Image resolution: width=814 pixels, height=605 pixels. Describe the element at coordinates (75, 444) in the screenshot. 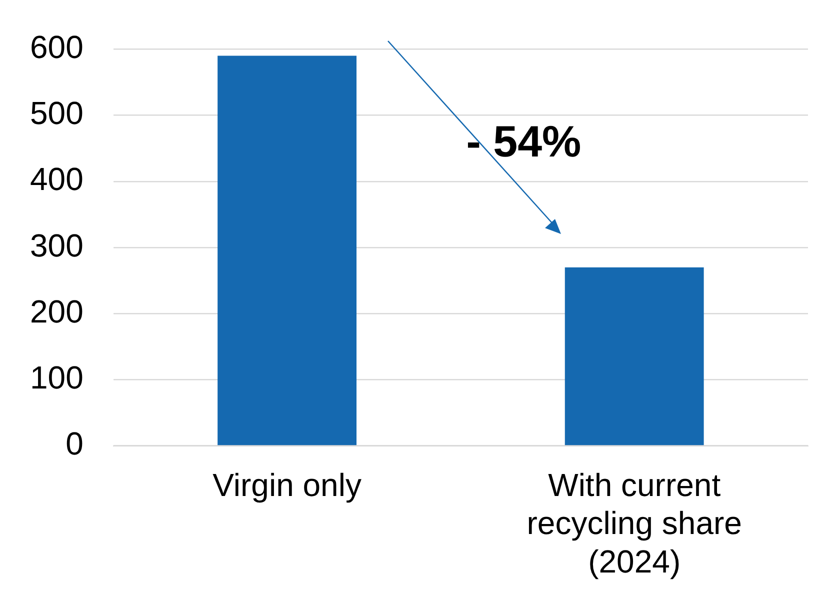

I see `y-tick-label: 0` at that location.